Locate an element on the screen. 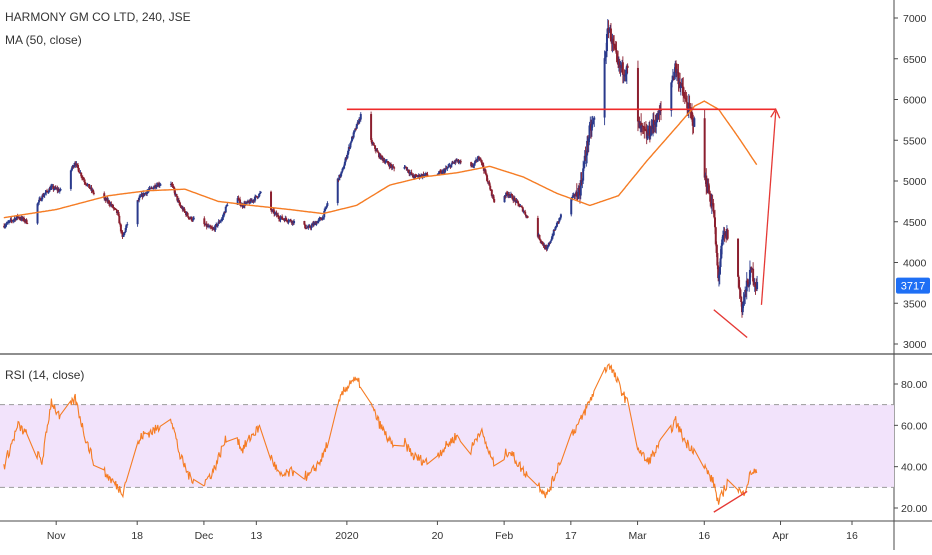 This screenshot has height=555, width=932. last-price-value: 3717 is located at coordinates (913, 287).